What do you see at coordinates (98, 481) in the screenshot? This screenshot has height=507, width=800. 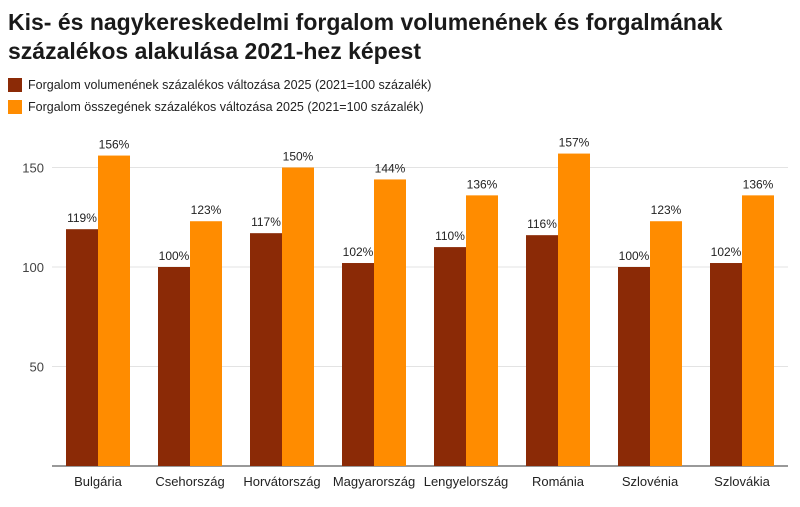 I see `x-tick-label-bulgaria: Bulgária` at bounding box center [98, 481].